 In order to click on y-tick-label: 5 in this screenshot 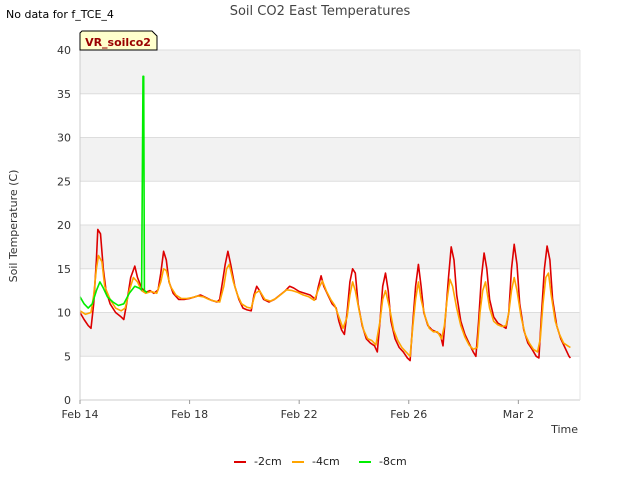, I will do `click(67, 356)`.